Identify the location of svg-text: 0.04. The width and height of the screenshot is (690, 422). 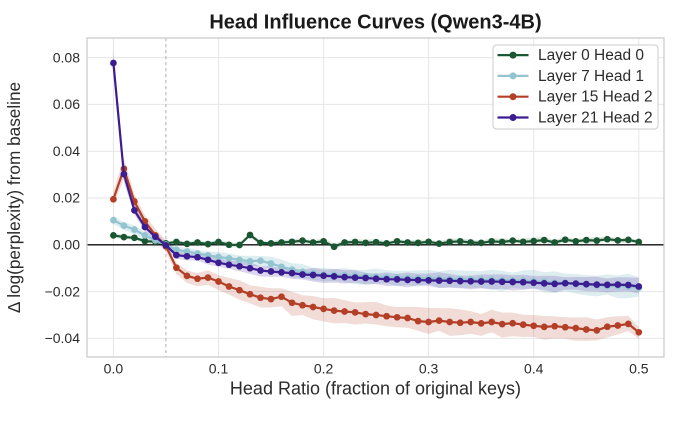
(66, 151).